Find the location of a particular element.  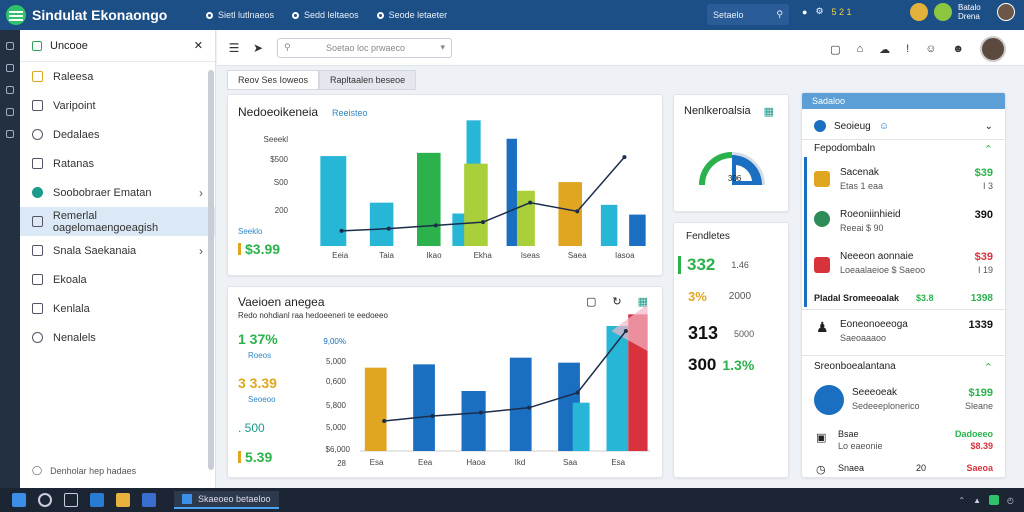

stat-value: 1 37% is located at coordinates (258, 339).